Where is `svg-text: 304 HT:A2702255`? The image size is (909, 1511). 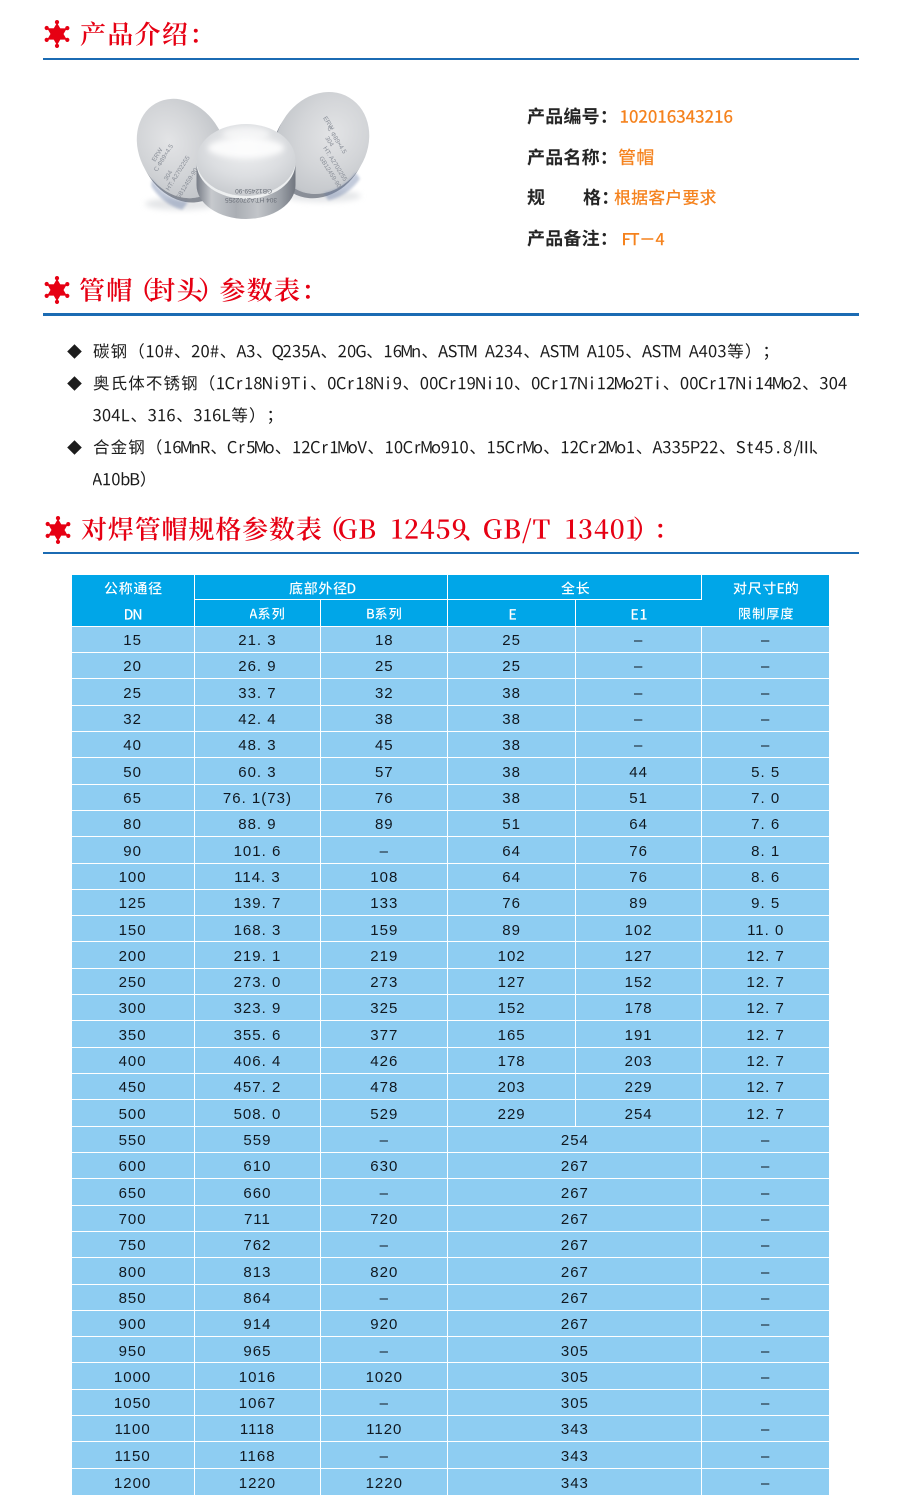 svg-text: 304 HT:A2702255 is located at coordinates (251, 199).